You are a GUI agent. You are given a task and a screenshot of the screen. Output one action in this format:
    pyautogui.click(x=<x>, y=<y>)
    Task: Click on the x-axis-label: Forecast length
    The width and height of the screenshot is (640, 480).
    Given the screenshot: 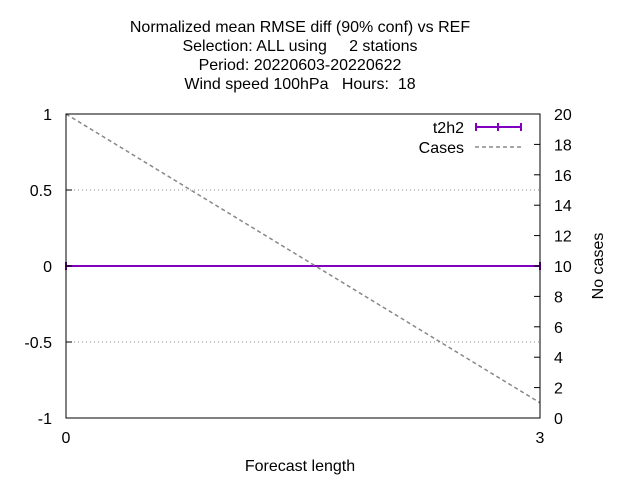 What is the action you would take?
    pyautogui.click(x=300, y=466)
    